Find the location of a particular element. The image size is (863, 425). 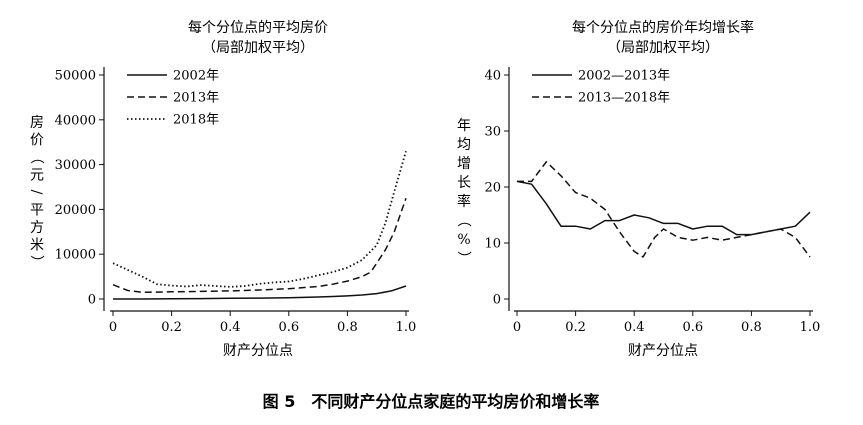

y-tick-label: 10 is located at coordinates (492, 244).